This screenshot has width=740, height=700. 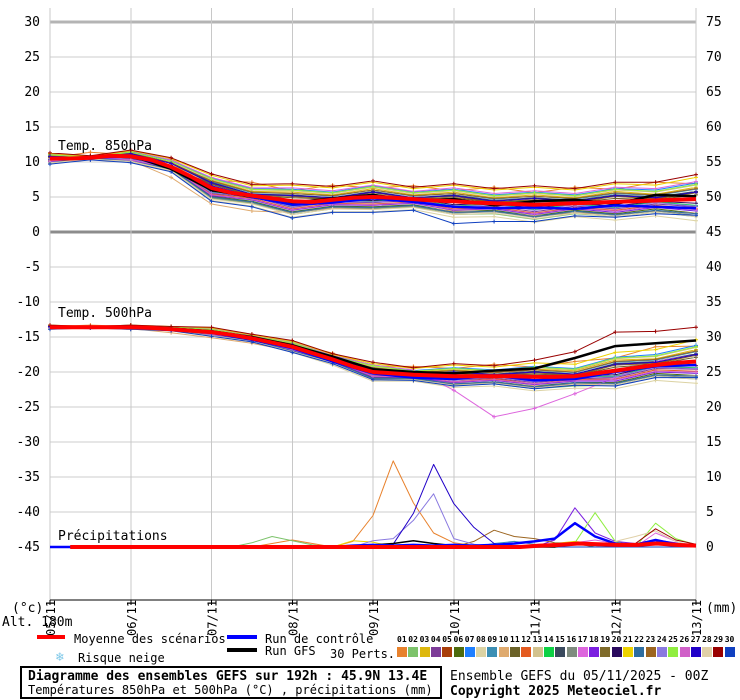 What do you see at coordinates (548, 639) in the screenshot?
I see `member-number: 14` at bounding box center [548, 639].